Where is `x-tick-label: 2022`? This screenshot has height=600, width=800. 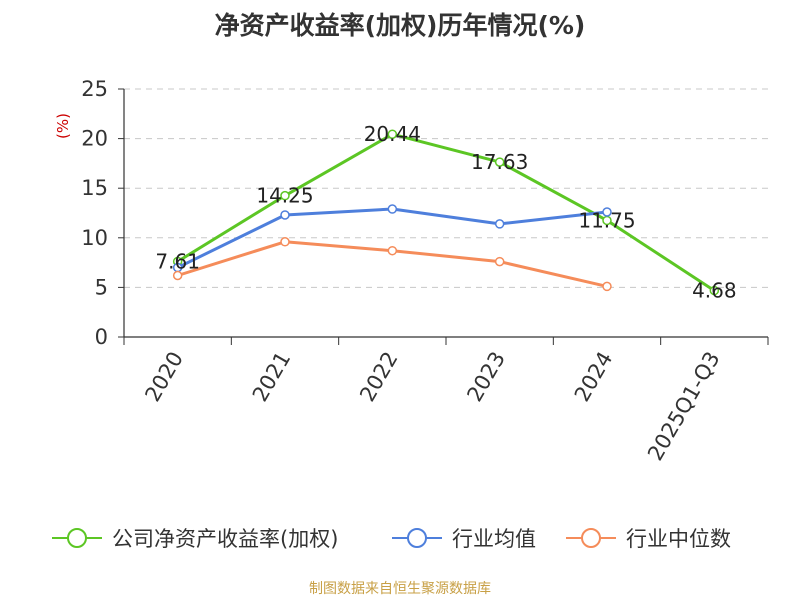
x-tick-label: 2022 is located at coordinates (379, 377).